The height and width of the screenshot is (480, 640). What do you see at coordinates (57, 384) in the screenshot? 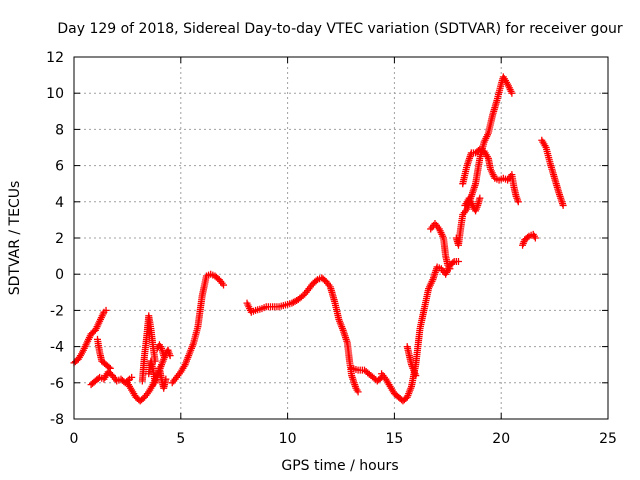
I see `y-tick-label: -6` at bounding box center [57, 384].